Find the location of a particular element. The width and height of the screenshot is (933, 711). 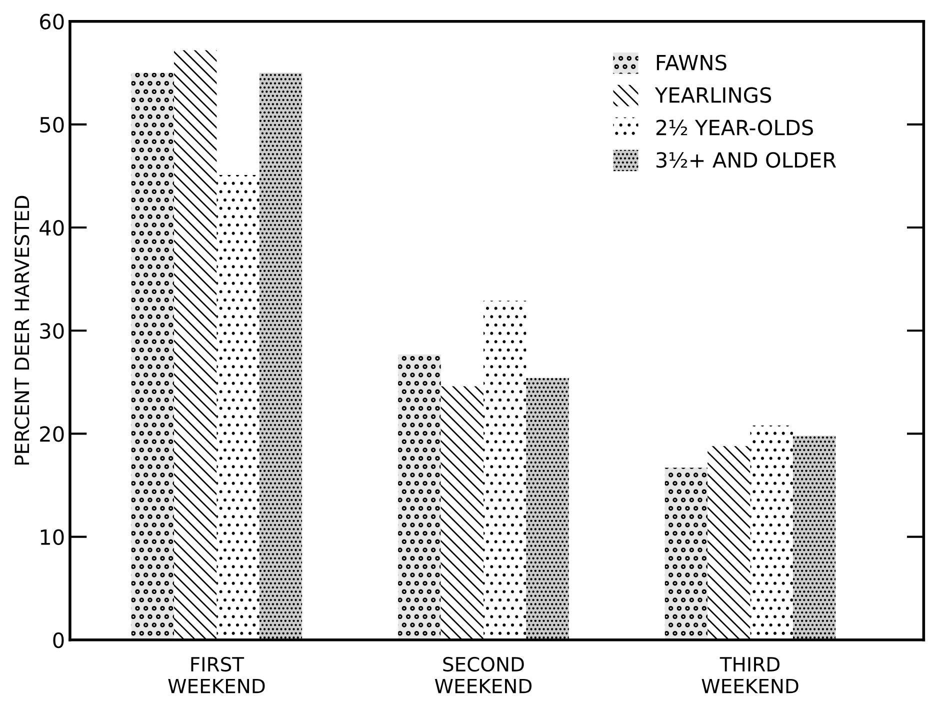

y-tick-label: 0 is located at coordinates (58, 640).